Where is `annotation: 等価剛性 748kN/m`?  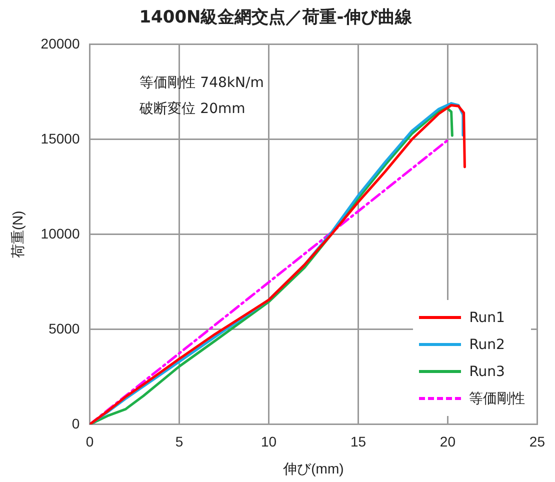 annotation: 等価剛性 748kN/m is located at coordinates (202, 83).